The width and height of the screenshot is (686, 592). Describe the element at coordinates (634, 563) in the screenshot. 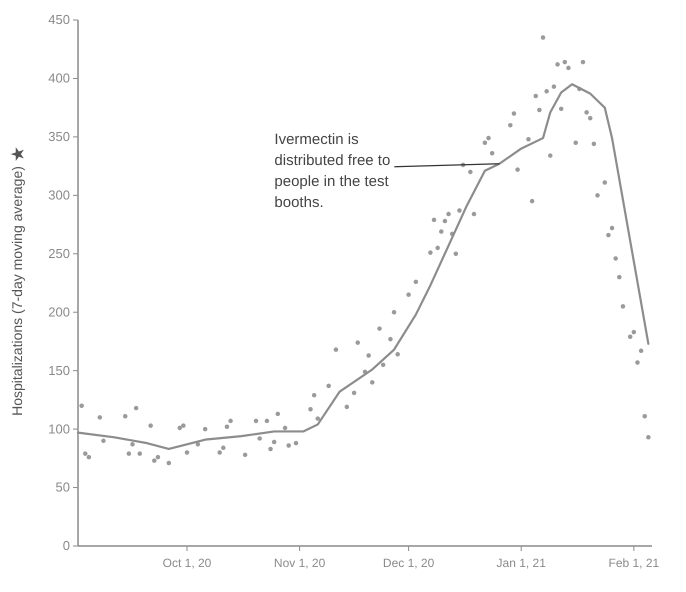

I see `x-tick-label: Feb 1, 21` at that location.